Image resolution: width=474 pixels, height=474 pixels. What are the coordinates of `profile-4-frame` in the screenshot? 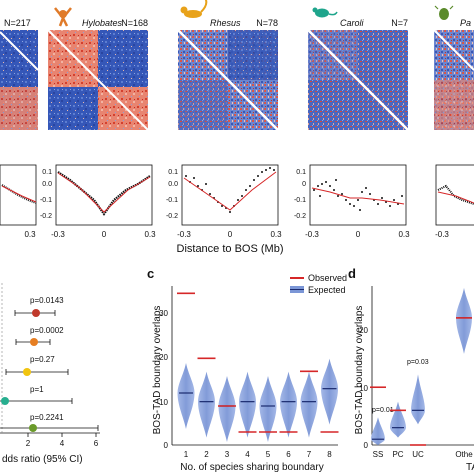 It's located at (454, 195).